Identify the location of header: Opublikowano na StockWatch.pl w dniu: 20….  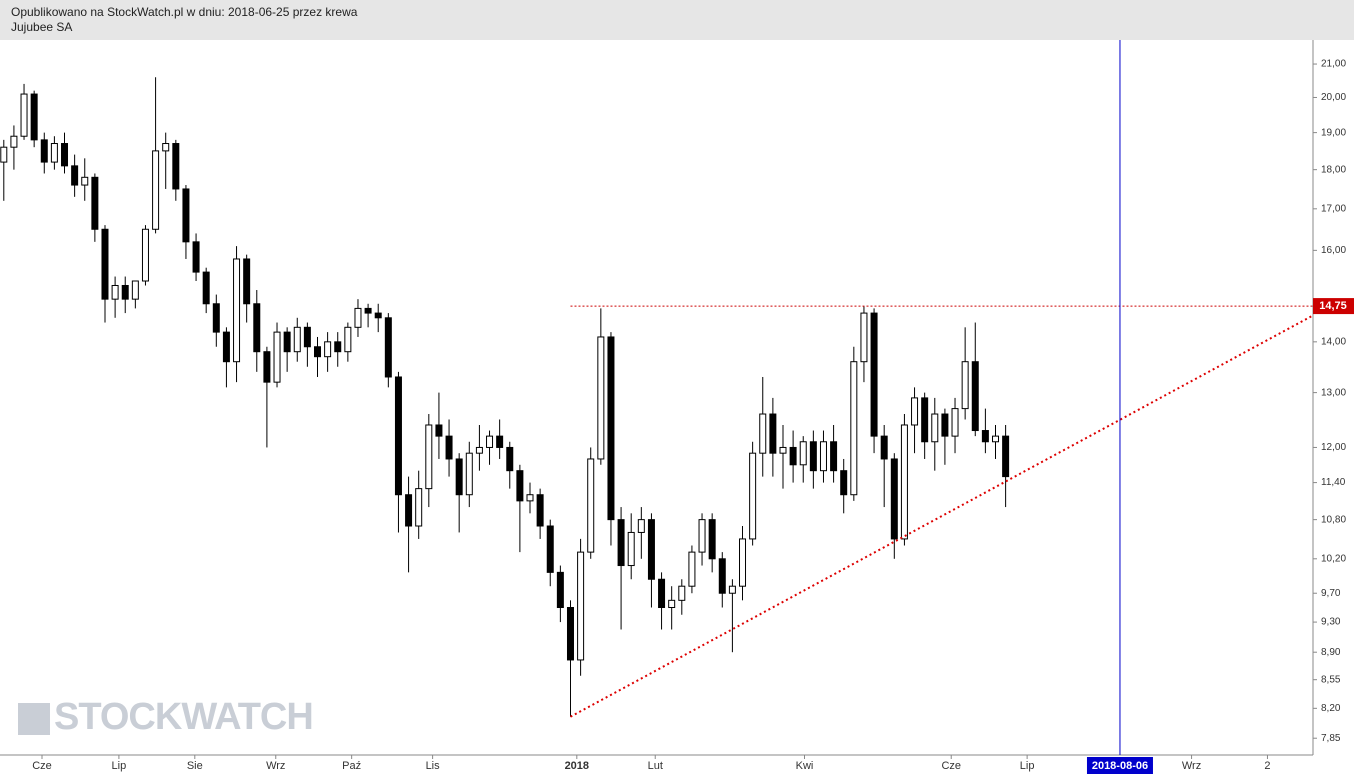
(677, 20).